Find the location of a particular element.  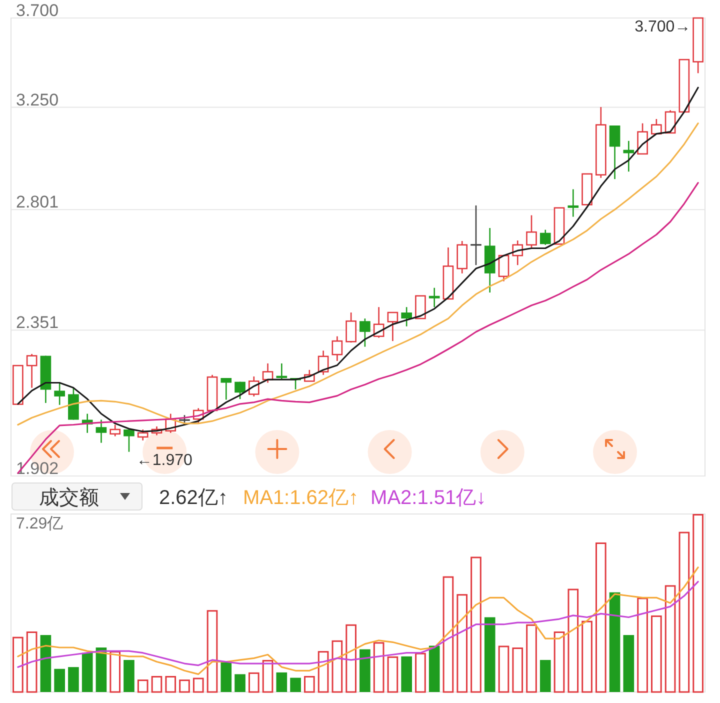

y-tick-label: 2.801 is located at coordinates (37, 202).